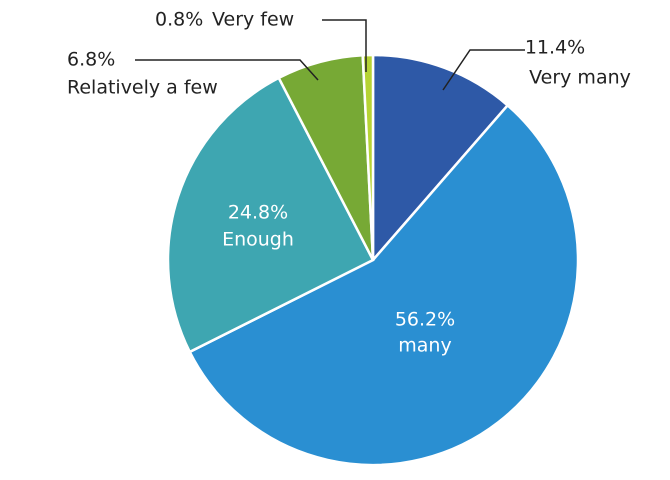 Image resolution: width=670 pixels, height=480 pixels. I want to click on value-label: 56.2%, so click(425, 320).